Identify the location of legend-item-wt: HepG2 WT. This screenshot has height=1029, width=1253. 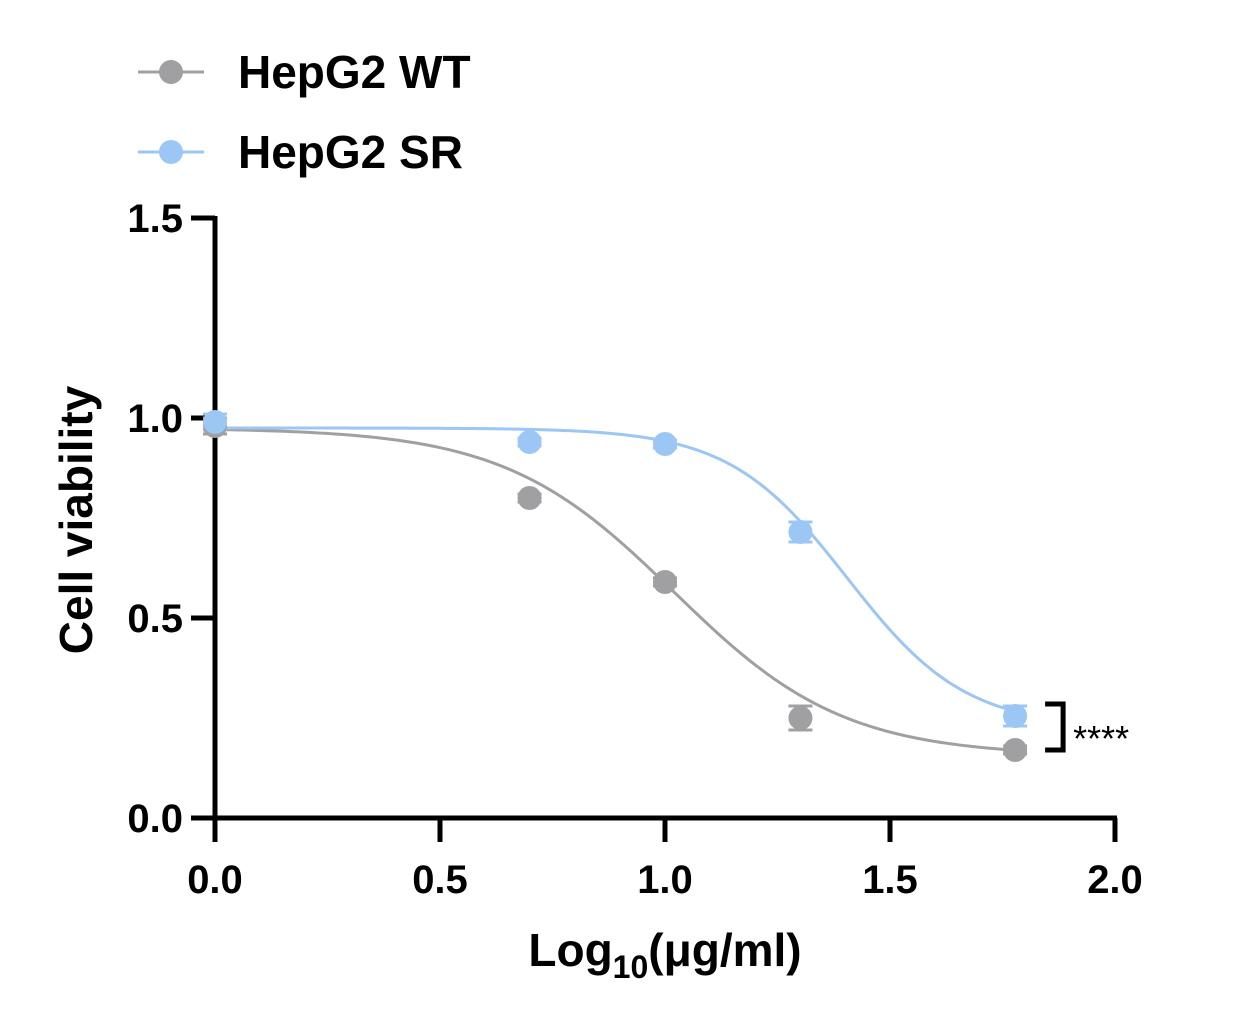
(304, 72).